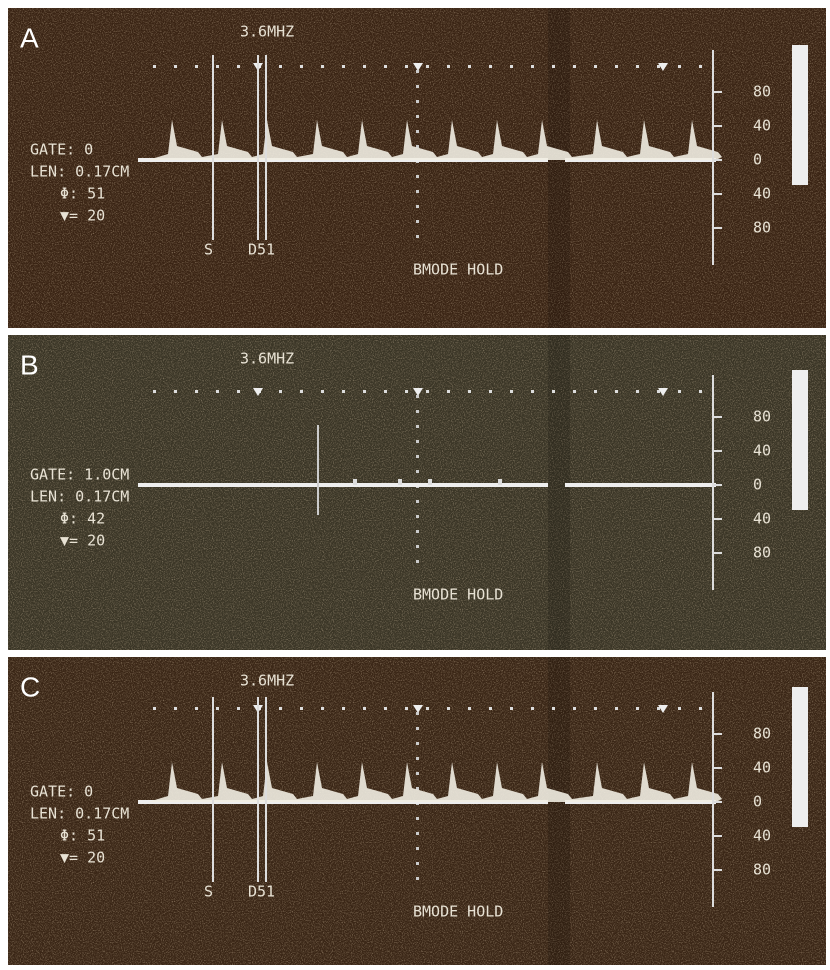 The height and width of the screenshot is (970, 830). I want to click on gate-label: S, so click(208, 250).